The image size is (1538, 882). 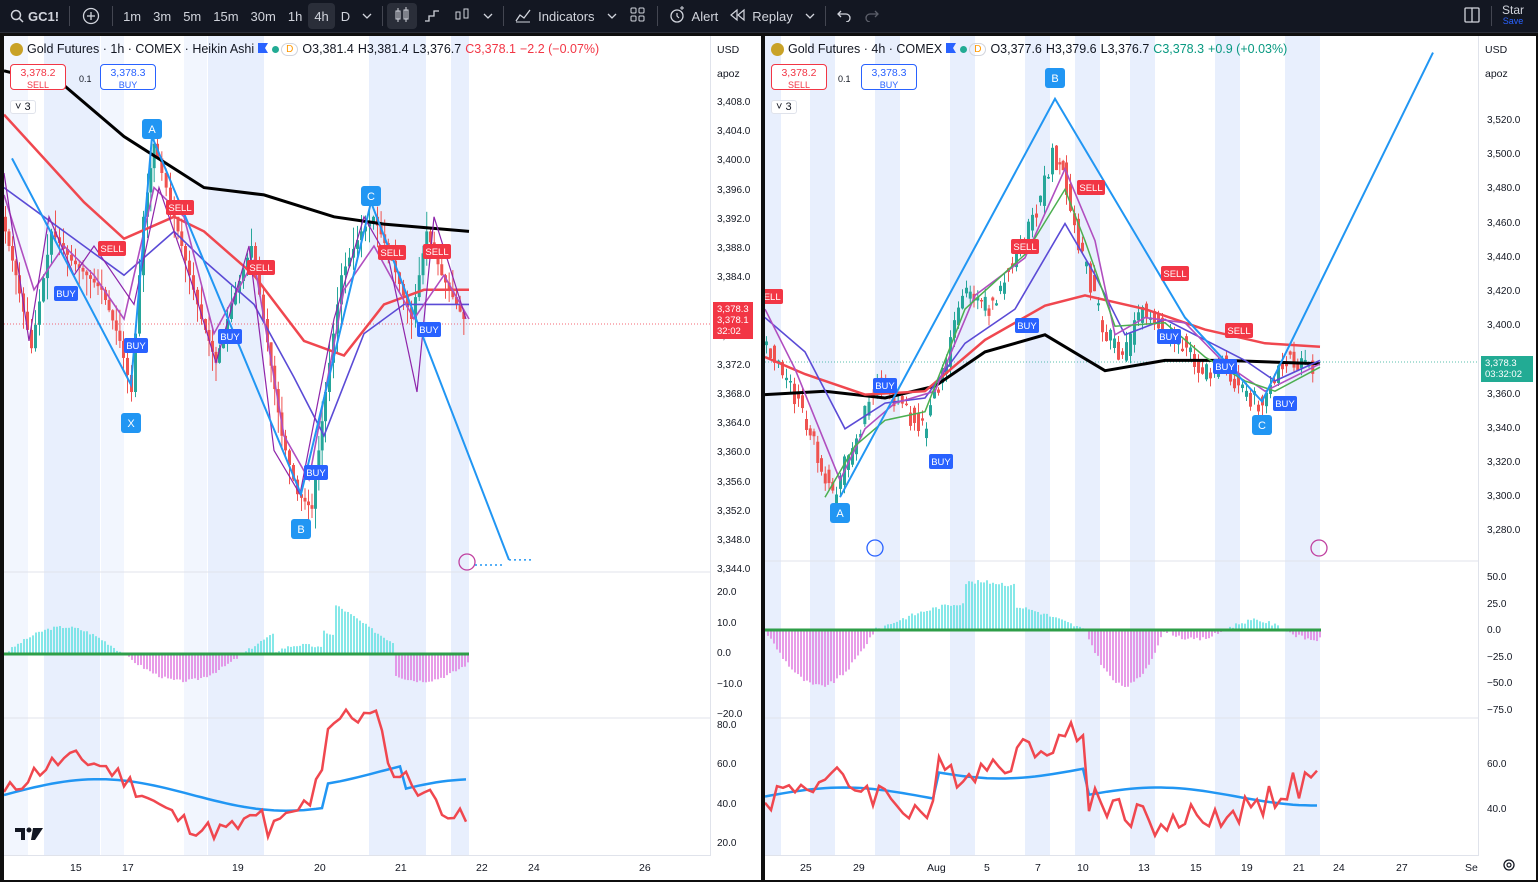 What do you see at coordinates (357, 867) in the screenshot?
I see `time-axis-left: 15 17 19 20 21 22 24 26` at bounding box center [357, 867].